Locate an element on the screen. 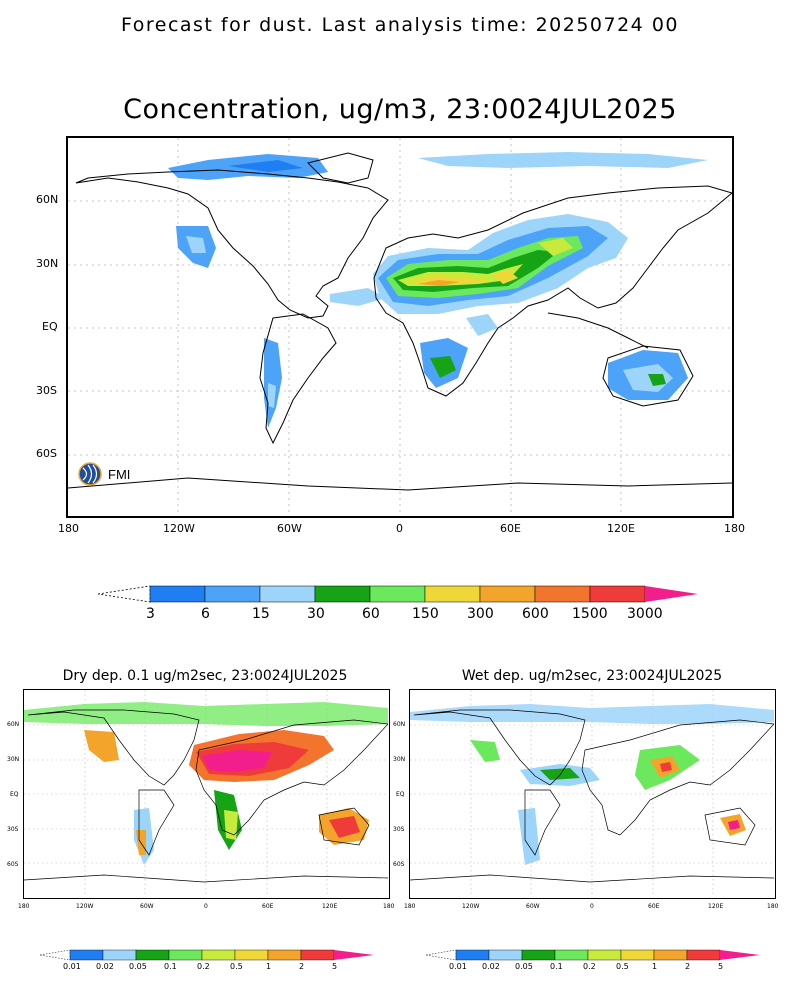 This screenshot has width=800, height=1000. wet-colorbar-svg is located at coordinates (592, 955).